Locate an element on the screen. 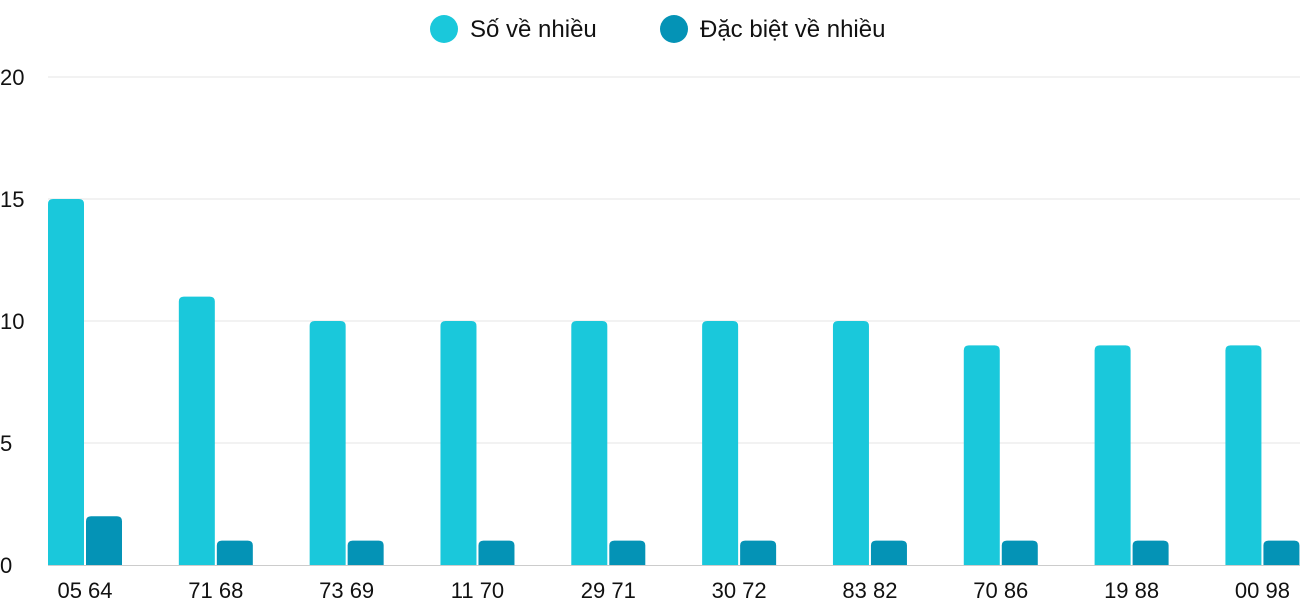 Image resolution: width=1300 pixels, height=600 pixels. x-tick-label: 05 64 is located at coordinates (84, 589).